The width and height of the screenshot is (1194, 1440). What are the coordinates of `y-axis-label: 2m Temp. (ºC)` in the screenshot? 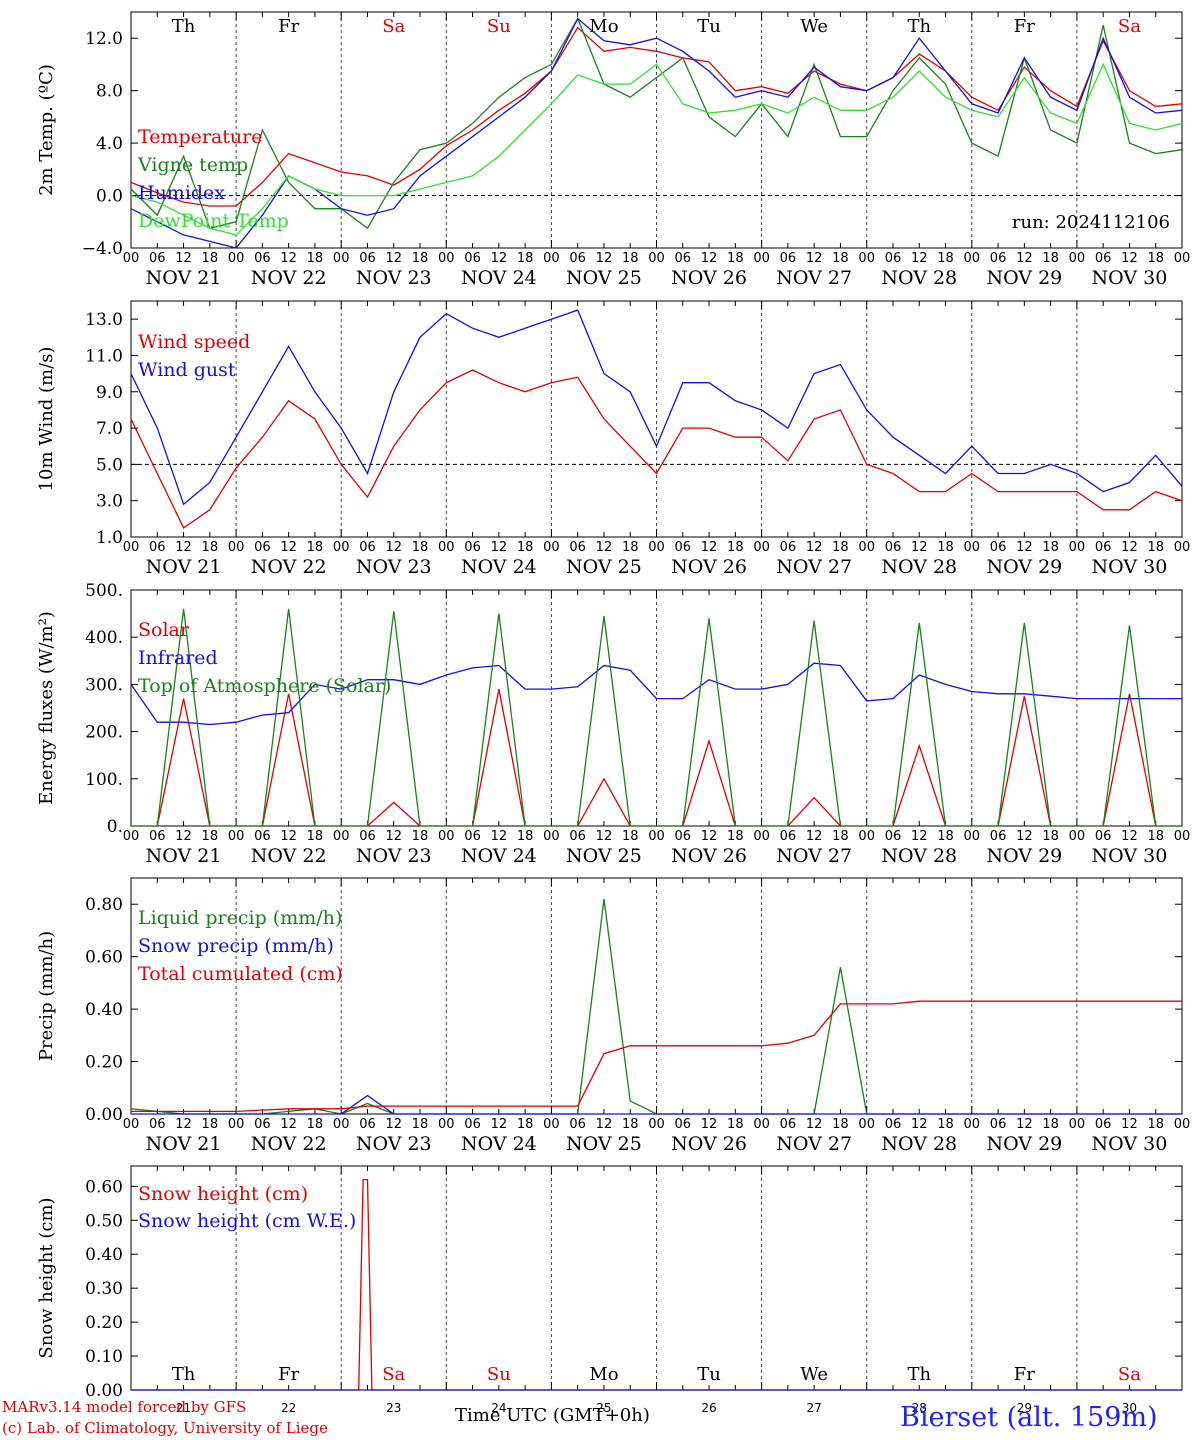 It's located at (46, 130).